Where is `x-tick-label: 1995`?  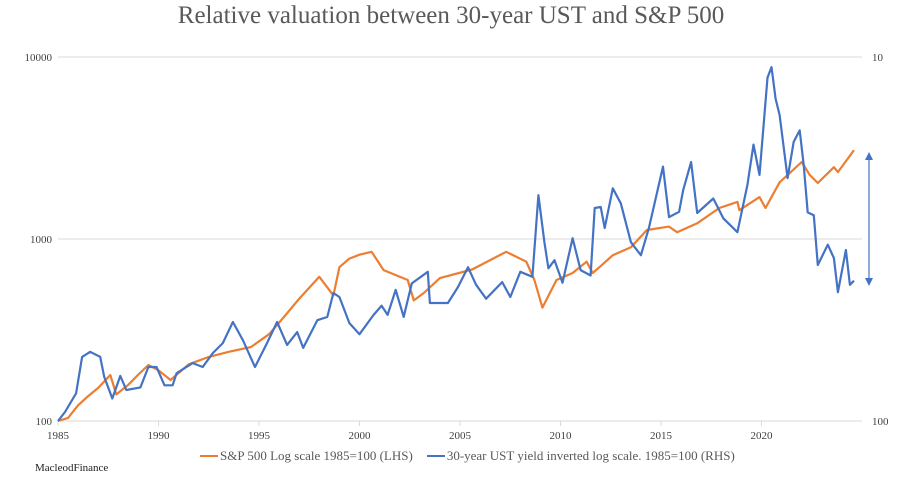 x-tick-label: 1995 is located at coordinates (259, 436).